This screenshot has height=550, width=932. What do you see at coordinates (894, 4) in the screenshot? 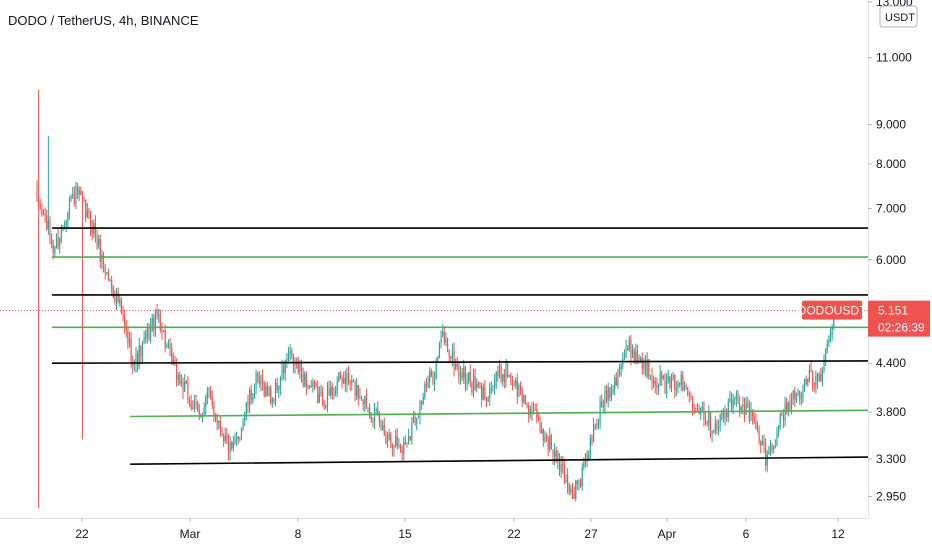
I see `price-tick-label: 13.000` at bounding box center [894, 4].